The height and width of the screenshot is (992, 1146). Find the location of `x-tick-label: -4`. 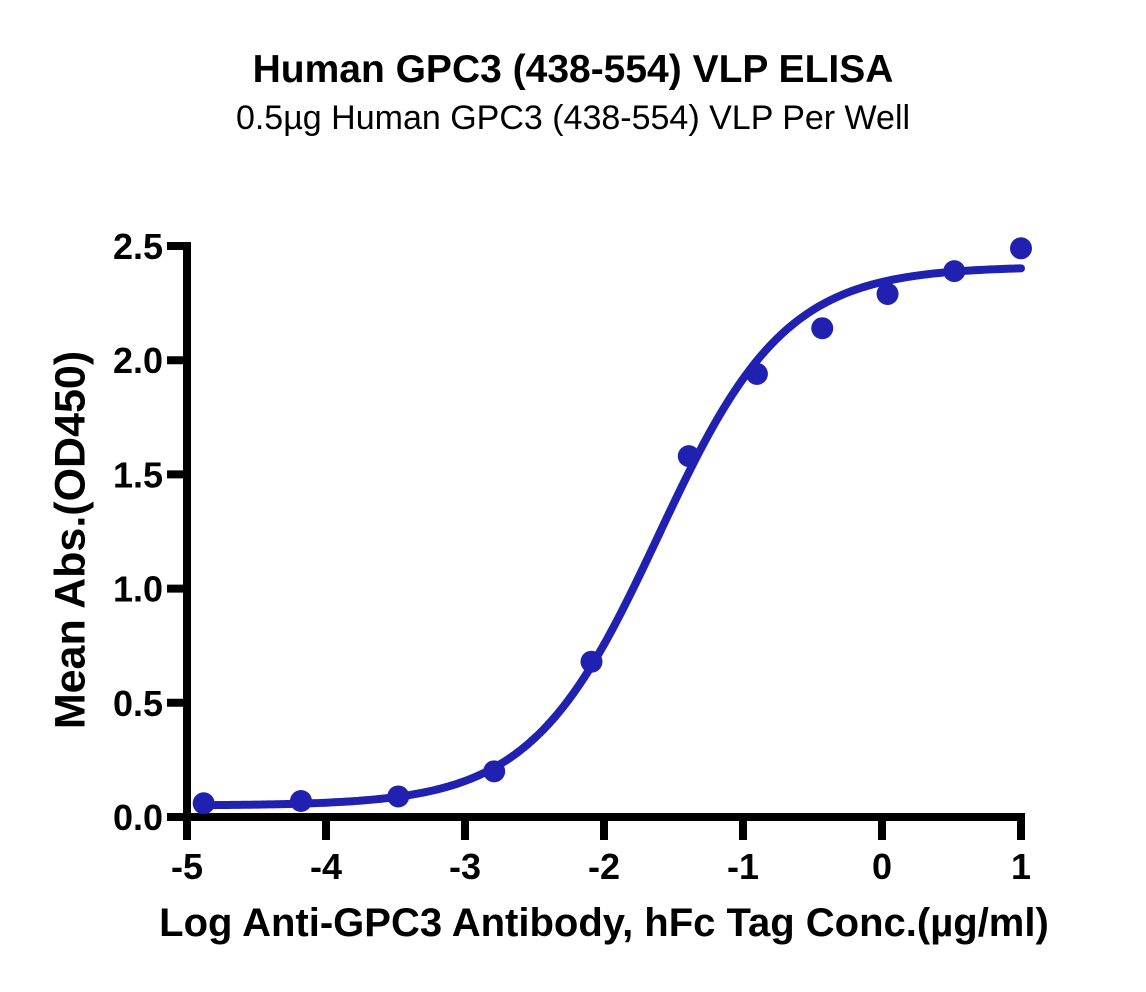

x-tick-label: -4 is located at coordinates (326, 866).